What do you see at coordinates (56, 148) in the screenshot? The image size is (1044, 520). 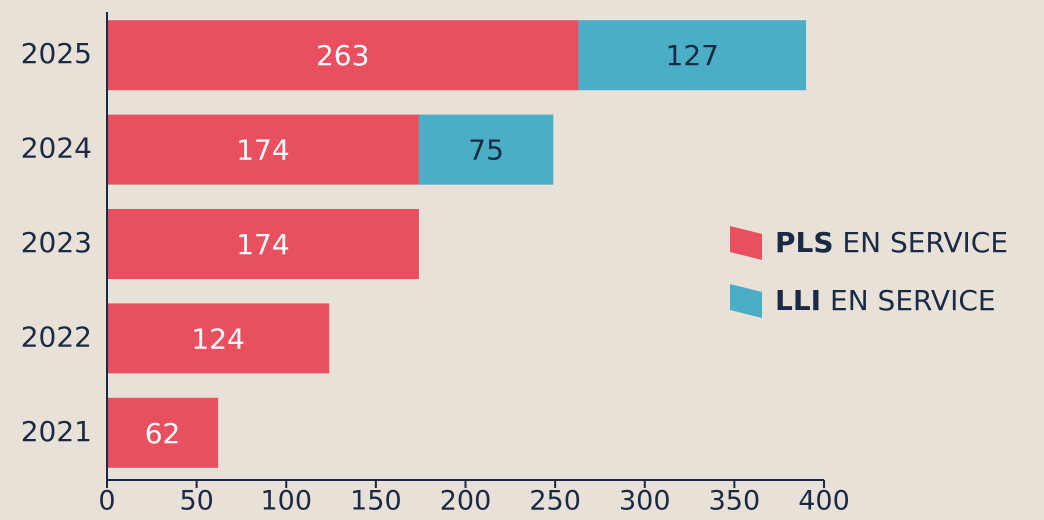 I see `y-tick-label: 2024` at bounding box center [56, 148].